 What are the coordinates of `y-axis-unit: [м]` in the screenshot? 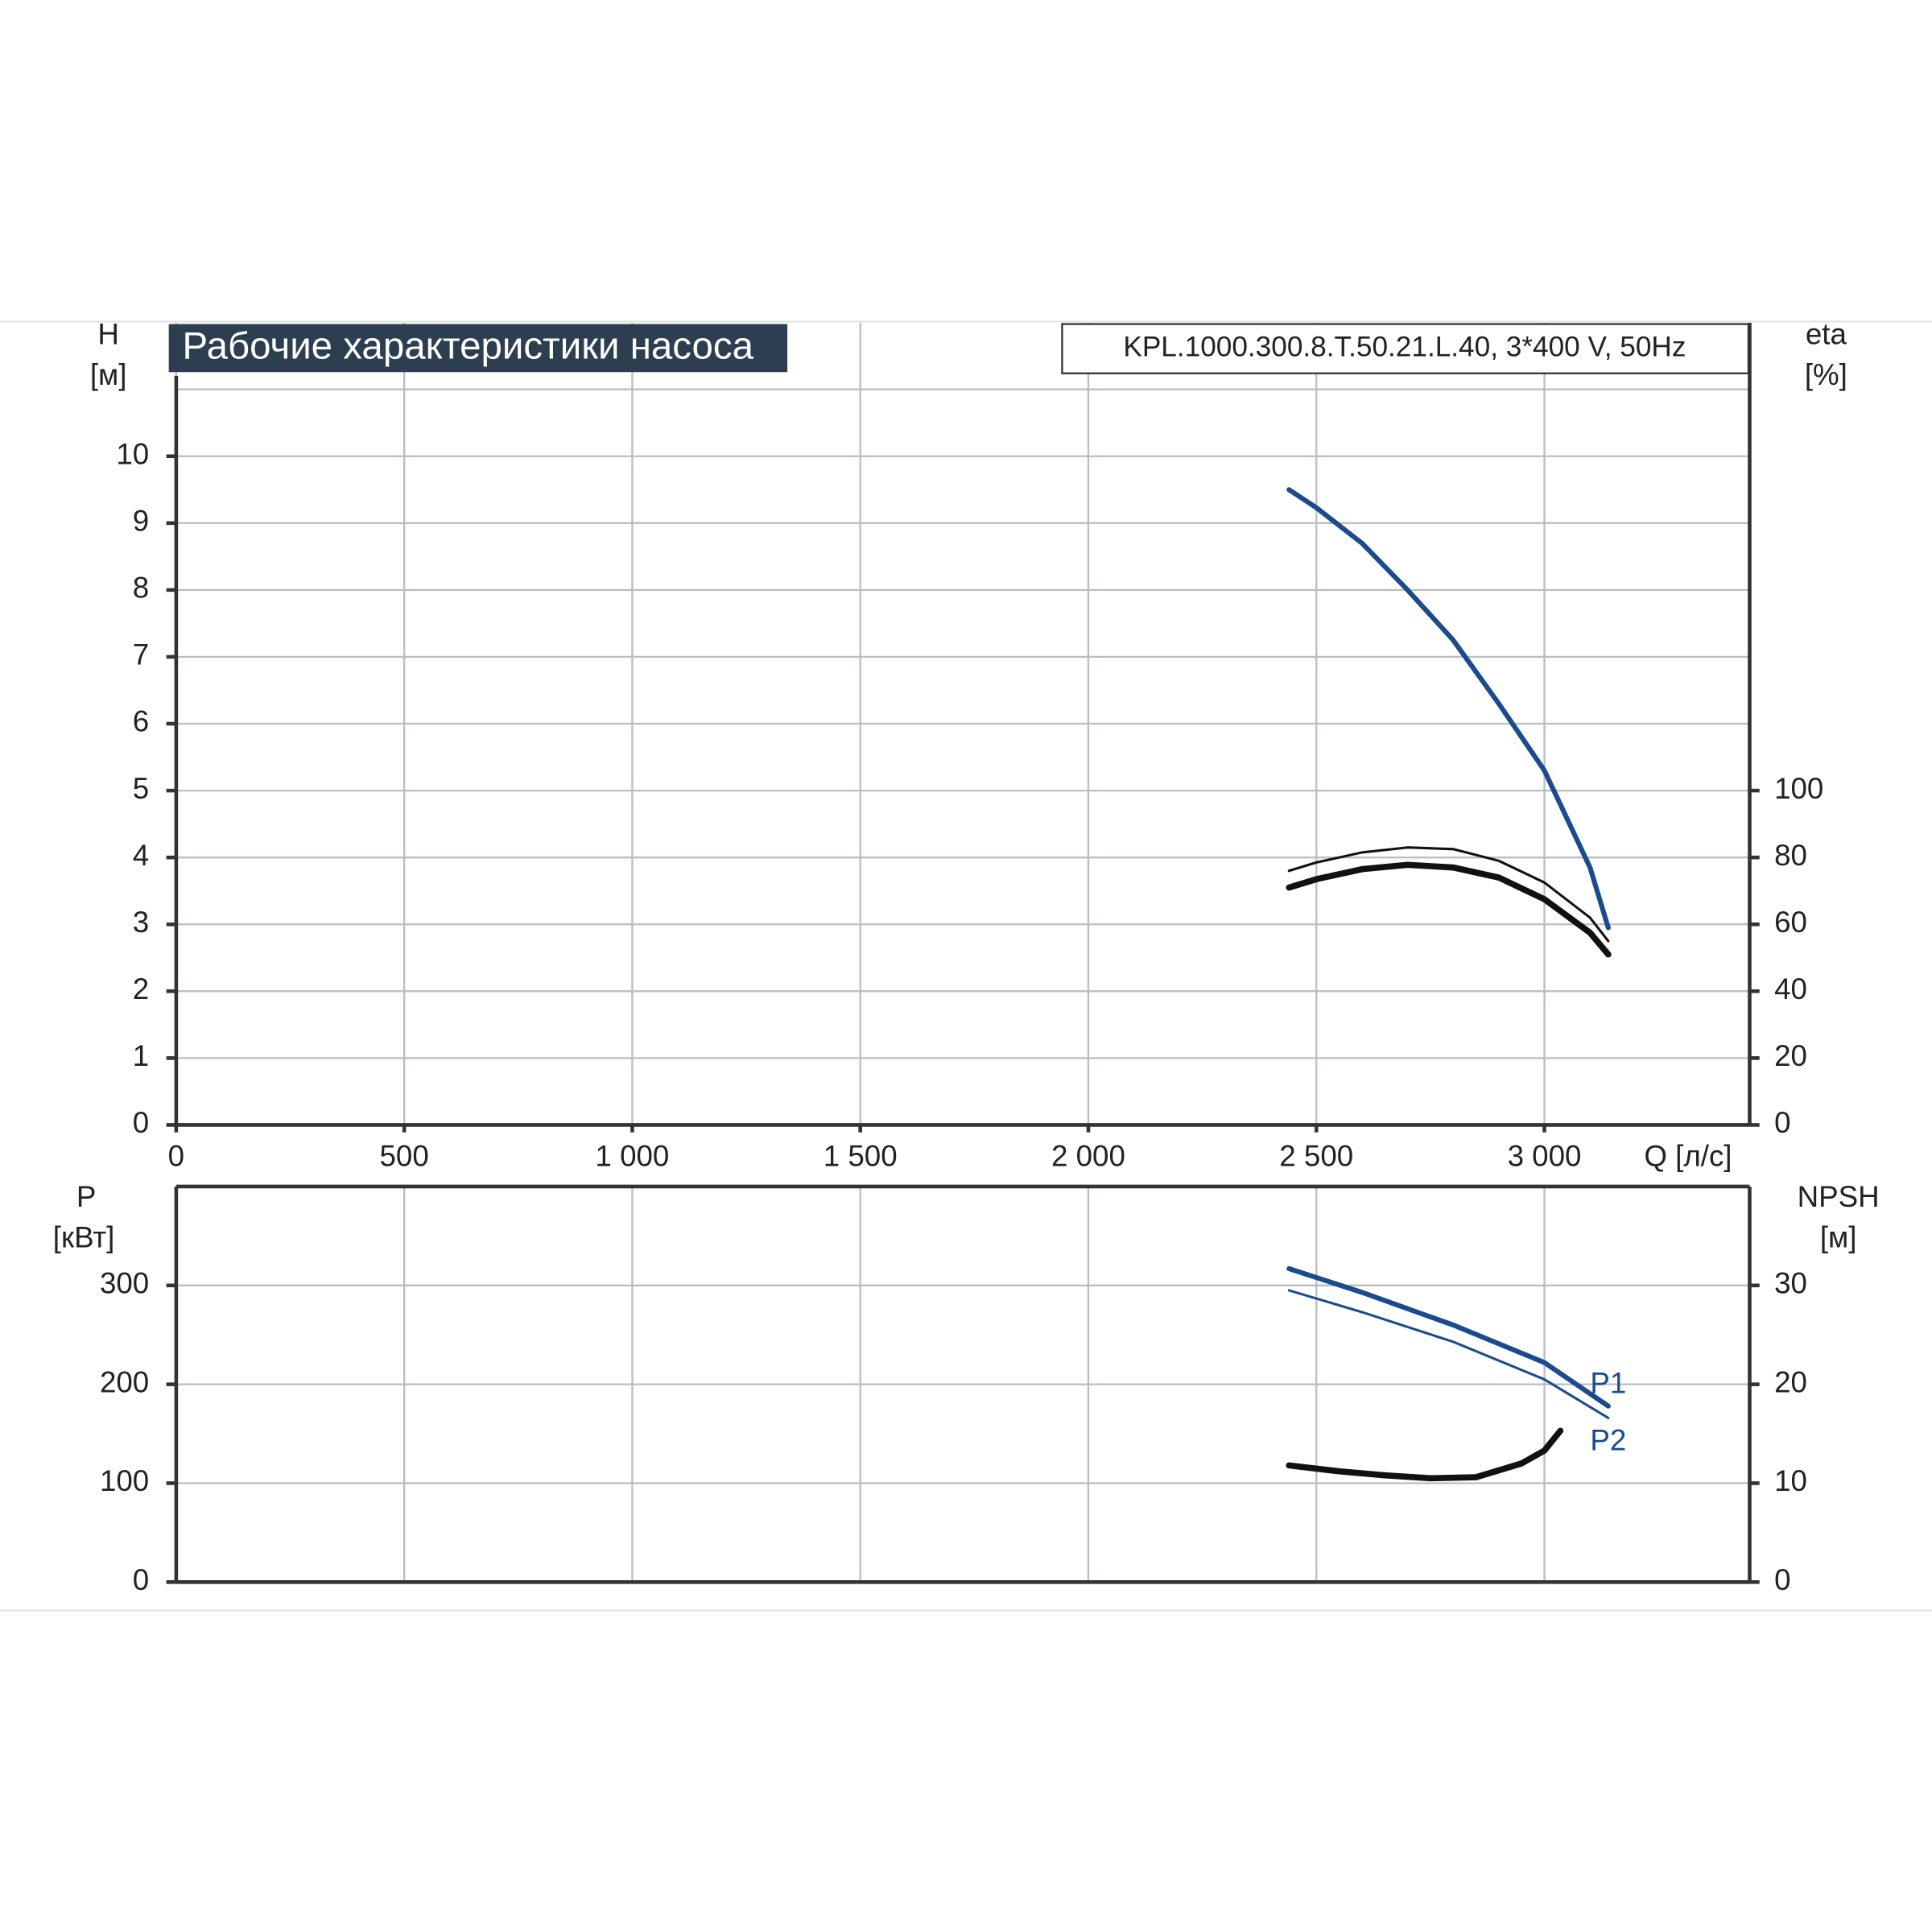 It's located at (108, 374).